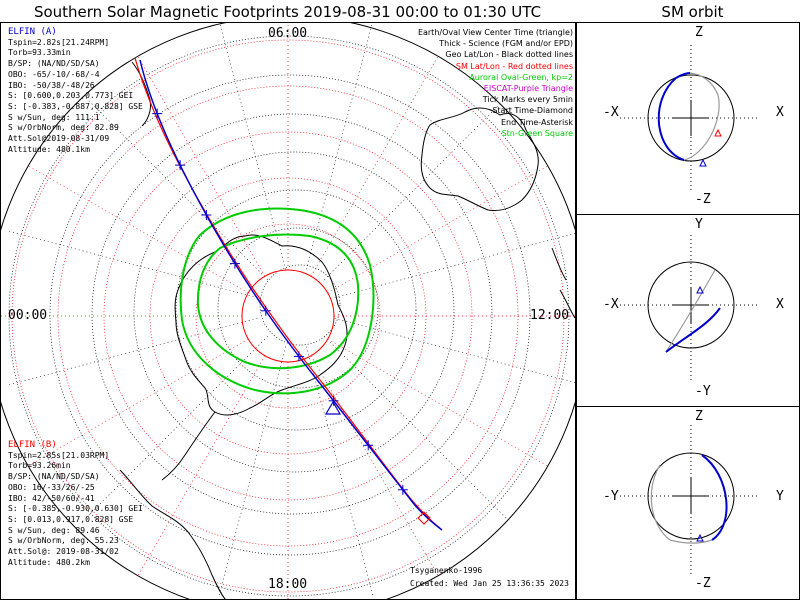 This screenshot has width=800, height=600. What do you see at coordinates (188, 446) in the screenshot?
I see `peninsula-outline` at bounding box center [188, 446].